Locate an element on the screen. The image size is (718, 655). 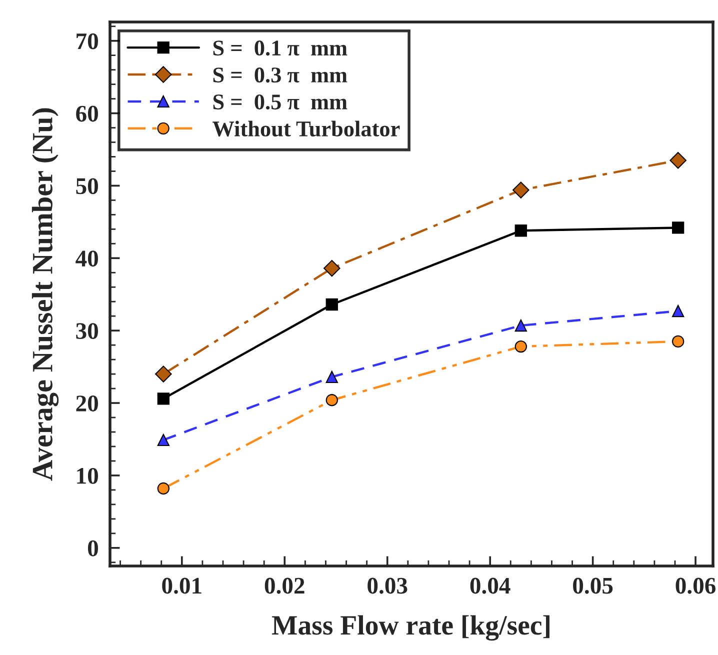
y-tick-label: 30 is located at coordinates (87, 331).